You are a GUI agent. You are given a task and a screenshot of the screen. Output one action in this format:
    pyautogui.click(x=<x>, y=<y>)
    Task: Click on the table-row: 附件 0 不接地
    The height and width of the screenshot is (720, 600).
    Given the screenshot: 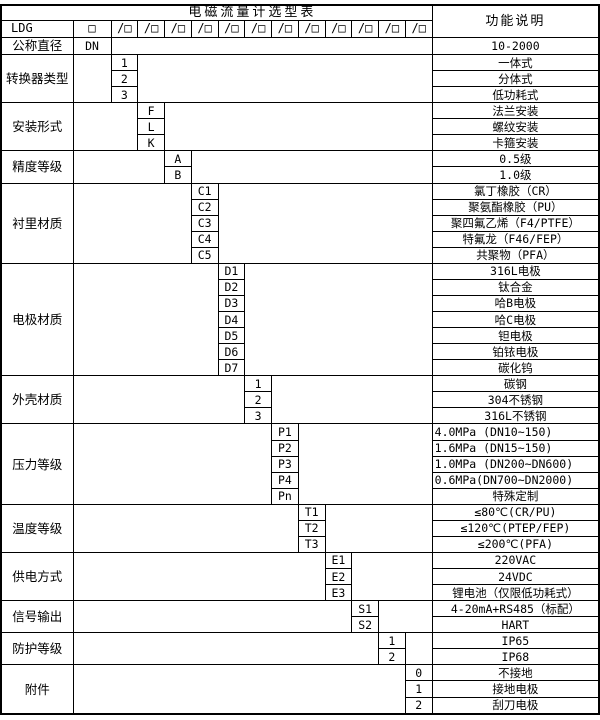 What is the action you would take?
    pyautogui.click(x=300, y=689)
    